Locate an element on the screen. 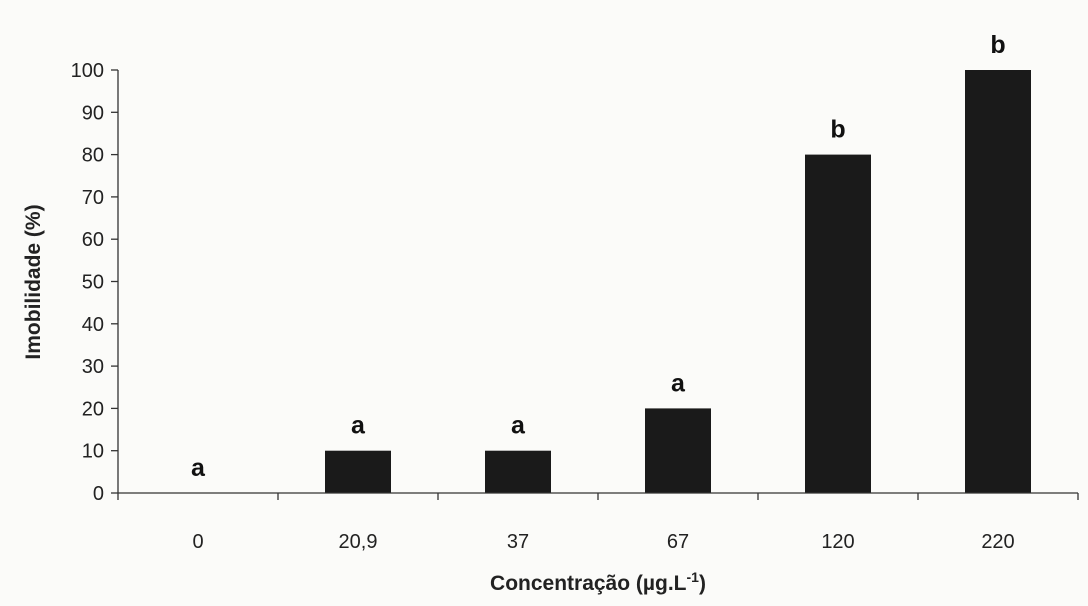 The height and width of the screenshot is (606, 1088). y-tick-label: 20 is located at coordinates (93, 409).